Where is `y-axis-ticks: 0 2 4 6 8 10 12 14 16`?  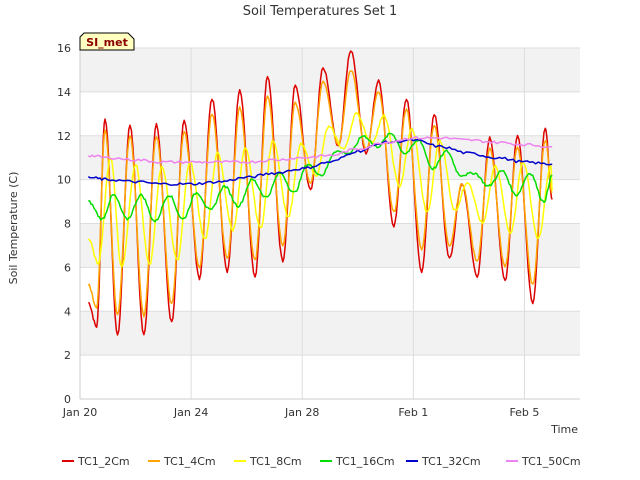 y-axis-ticks: 0 2 4 6 8 10 12 14 16 is located at coordinates (64, 224).